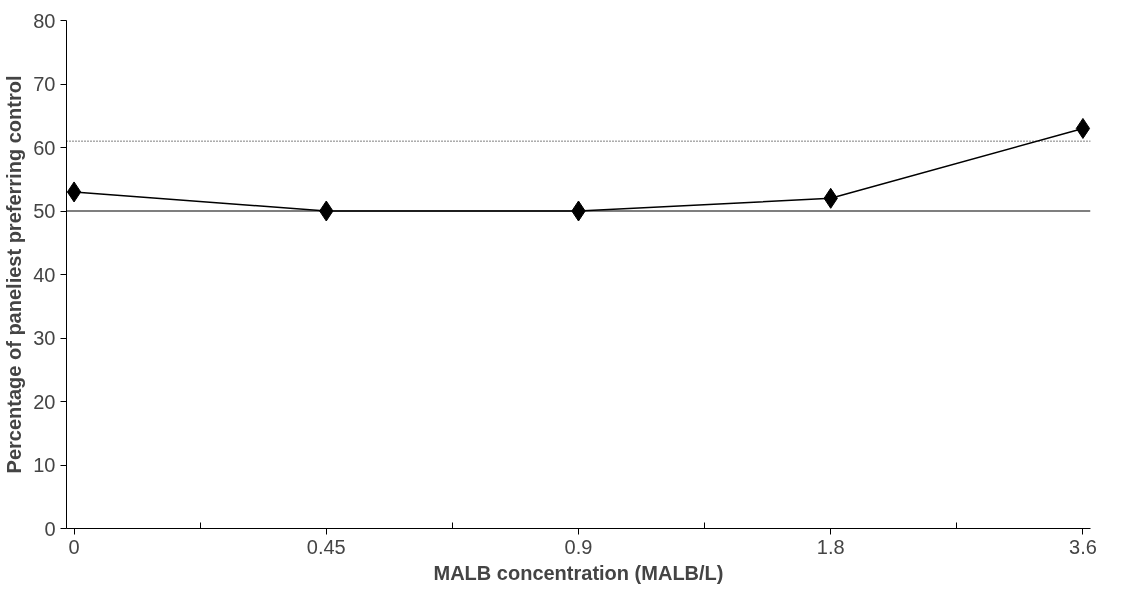 This screenshot has width=1126, height=592. I want to click on y-tick-label: 70, so click(44, 84).